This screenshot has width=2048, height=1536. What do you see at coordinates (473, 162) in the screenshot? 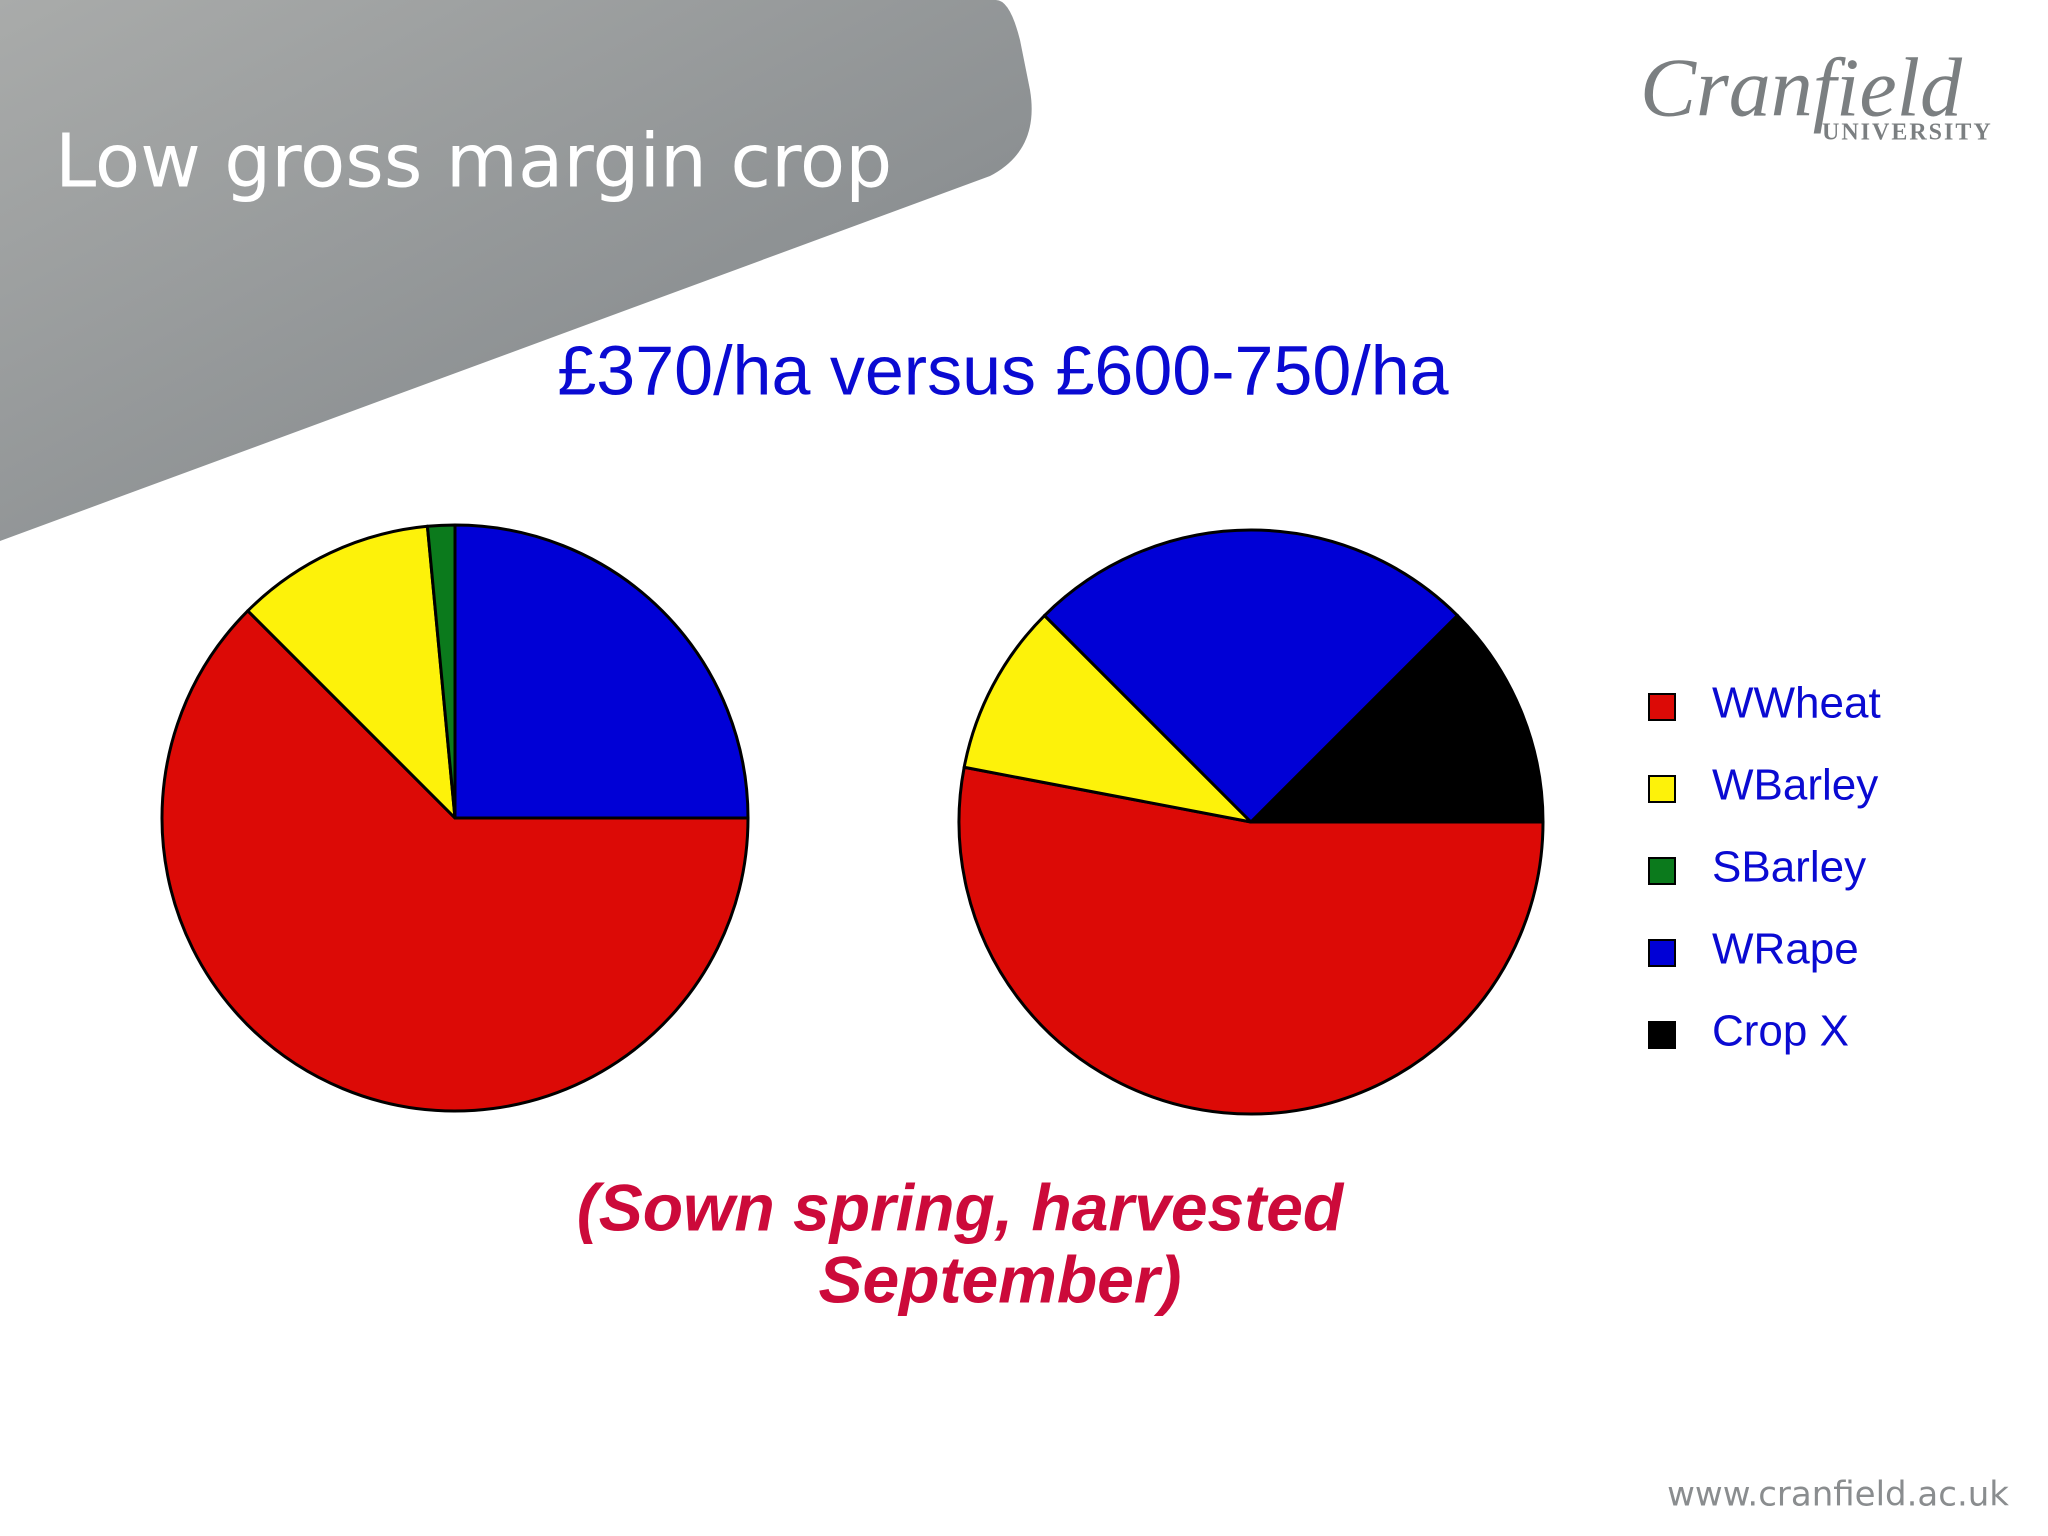
I see `slide-title: Low gross margin crop` at bounding box center [473, 162].